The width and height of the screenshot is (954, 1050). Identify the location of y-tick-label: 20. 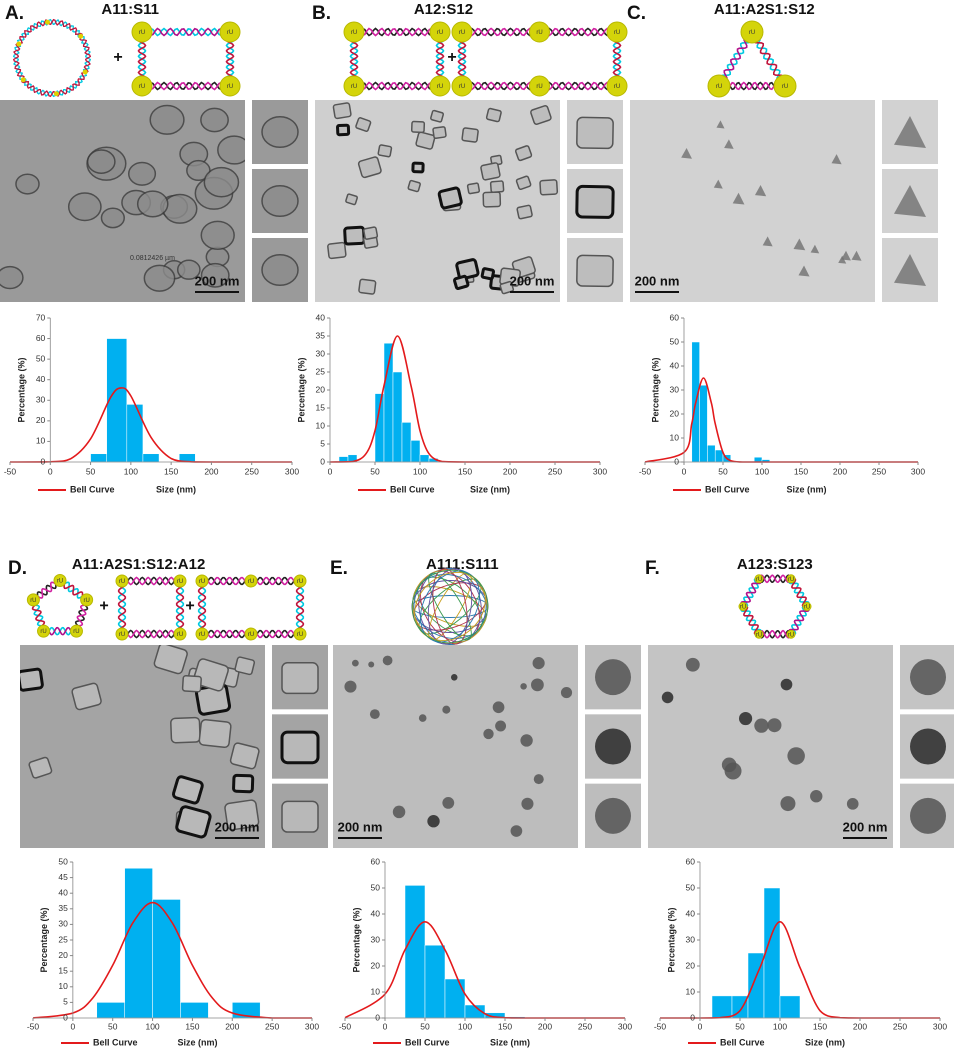
(376, 965).